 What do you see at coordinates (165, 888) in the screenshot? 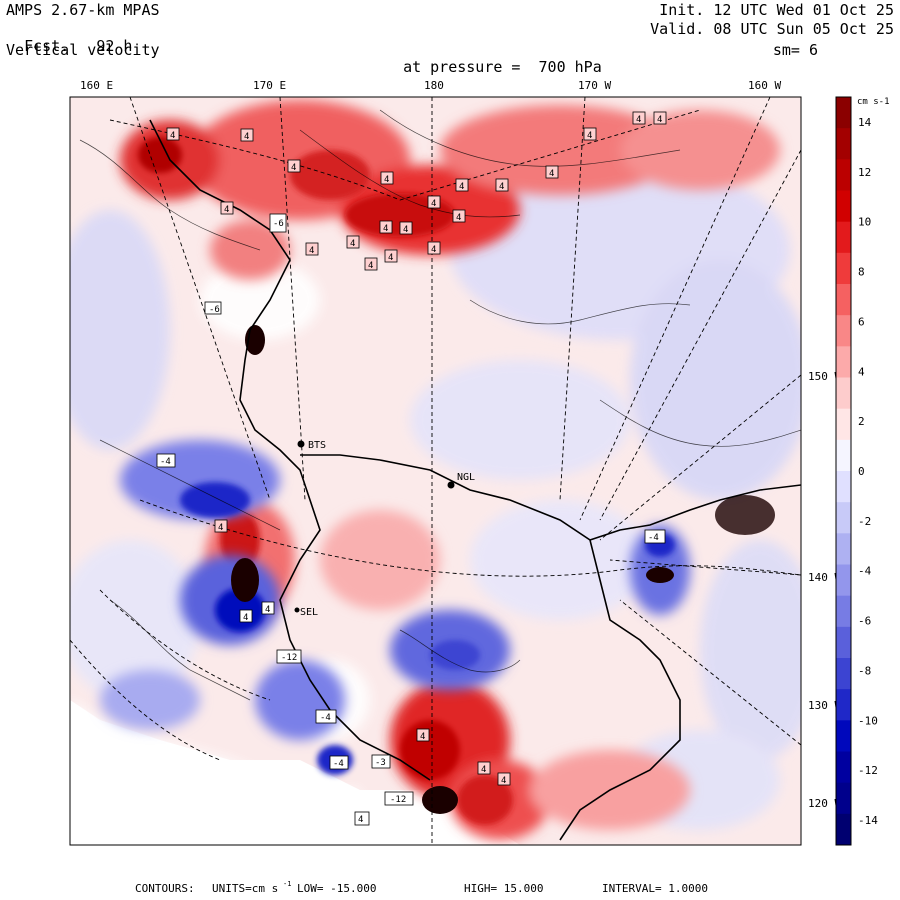
I see `footer-contours: CONTOURS:` at bounding box center [165, 888].